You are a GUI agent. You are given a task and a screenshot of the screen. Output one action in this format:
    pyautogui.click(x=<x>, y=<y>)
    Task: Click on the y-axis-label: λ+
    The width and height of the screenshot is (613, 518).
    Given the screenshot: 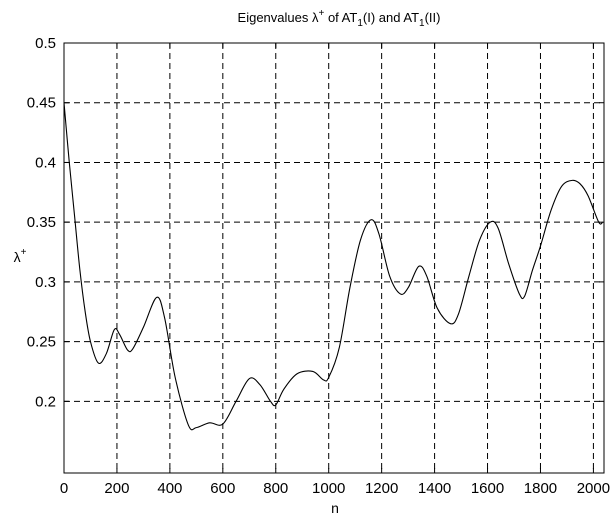 What is the action you would take?
    pyautogui.click(x=20, y=256)
    